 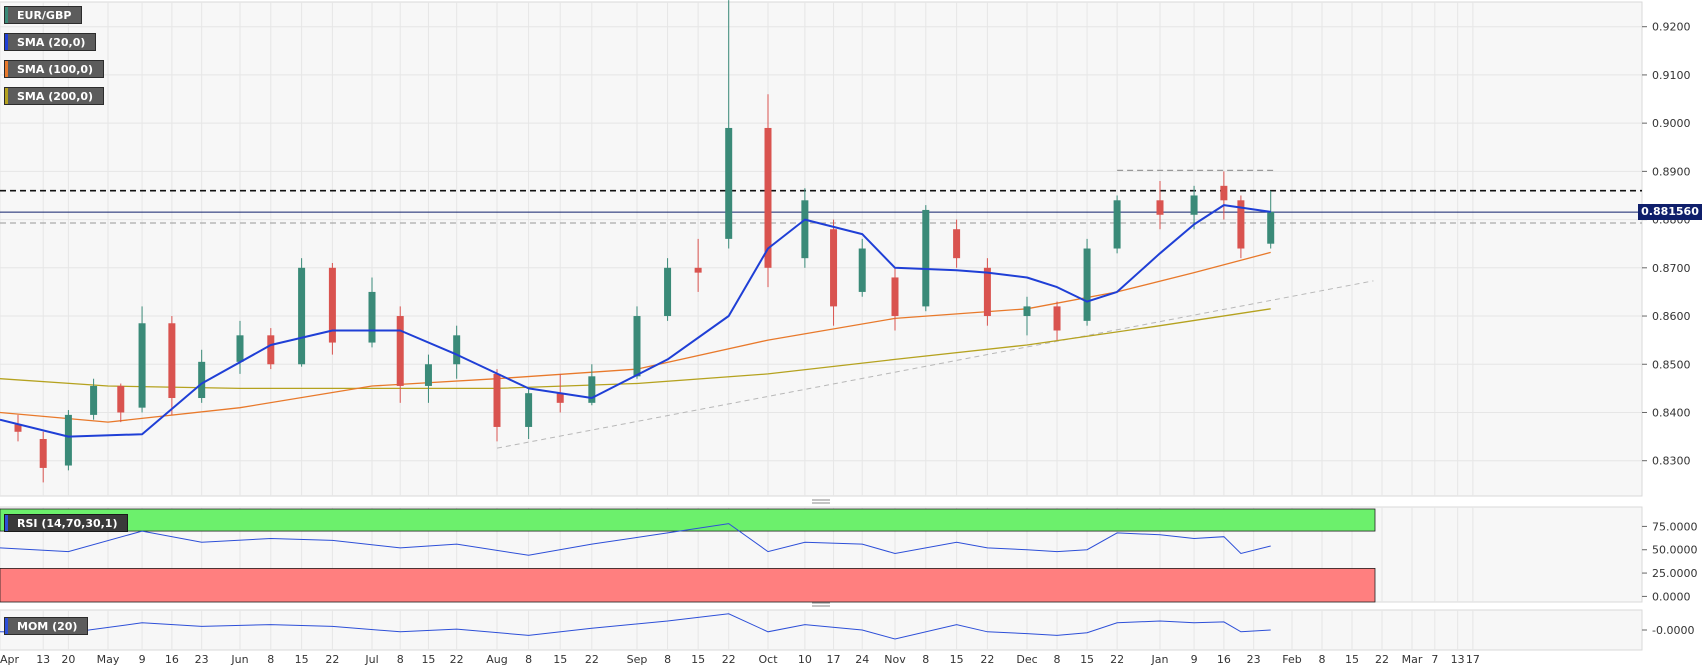 I want to click on rsi-oversold-zone, so click(x=688, y=585).